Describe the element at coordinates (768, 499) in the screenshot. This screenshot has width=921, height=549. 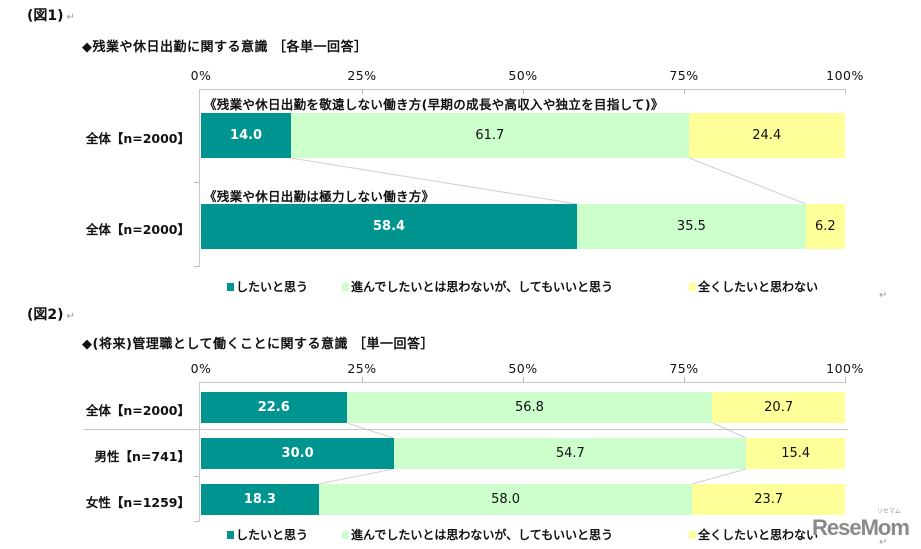
I see `bar-segment-not-want: 23.7` at that location.